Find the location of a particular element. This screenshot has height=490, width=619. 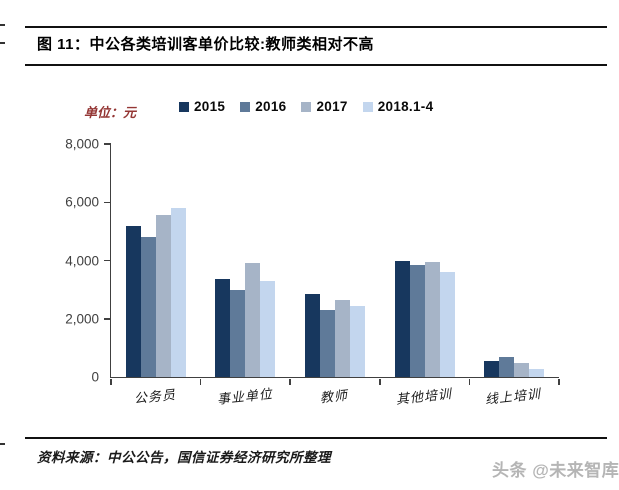

bar-2016-其他培训 is located at coordinates (417, 320).